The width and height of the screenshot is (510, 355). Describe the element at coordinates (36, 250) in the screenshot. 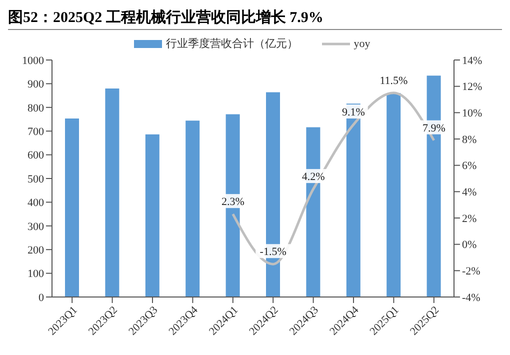

I see `y-tick-label: 200` at that location.